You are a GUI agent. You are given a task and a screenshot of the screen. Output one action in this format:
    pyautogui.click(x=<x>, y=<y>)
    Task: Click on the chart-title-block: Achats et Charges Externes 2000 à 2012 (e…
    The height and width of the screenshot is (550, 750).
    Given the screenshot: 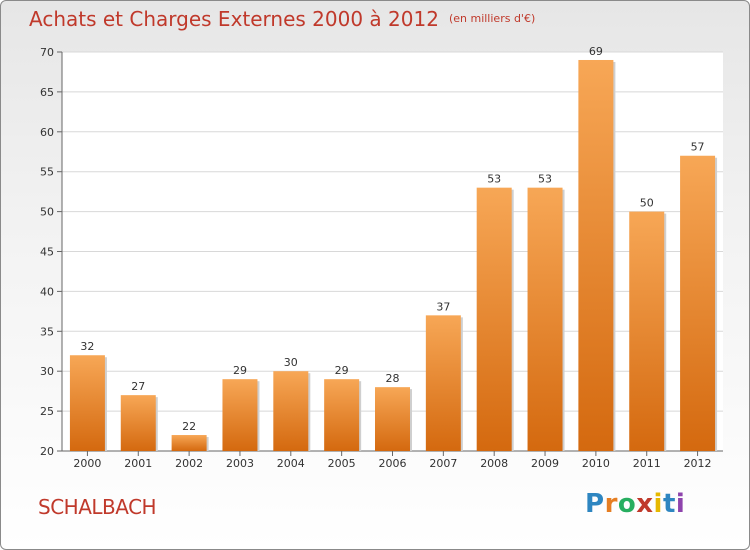 What is the action you would take?
    pyautogui.click(x=282, y=19)
    